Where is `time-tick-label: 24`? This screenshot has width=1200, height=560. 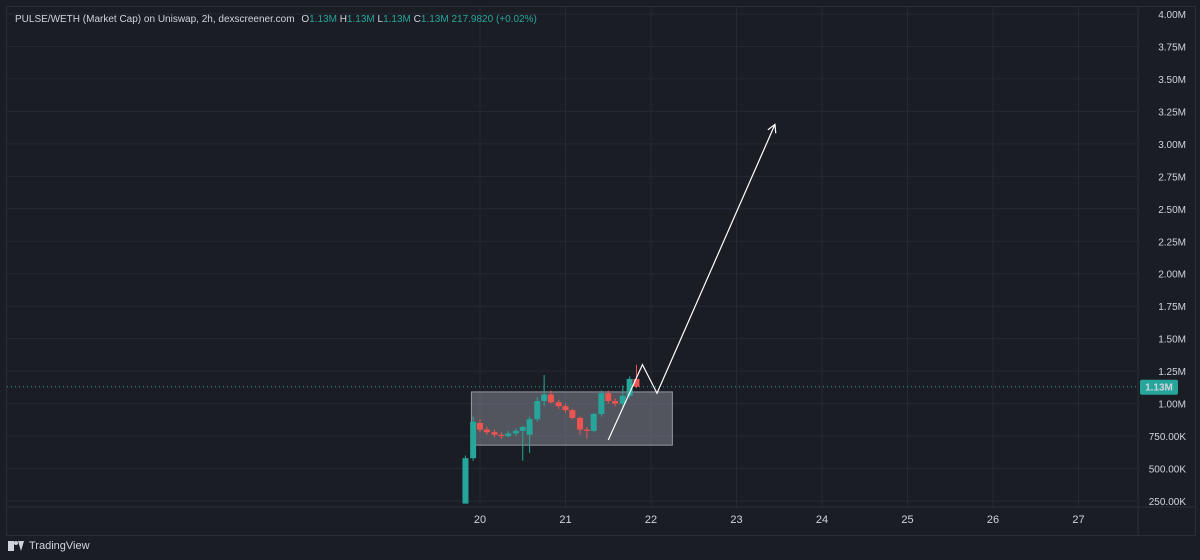
time-tick-label: 24 is located at coordinates (822, 520).